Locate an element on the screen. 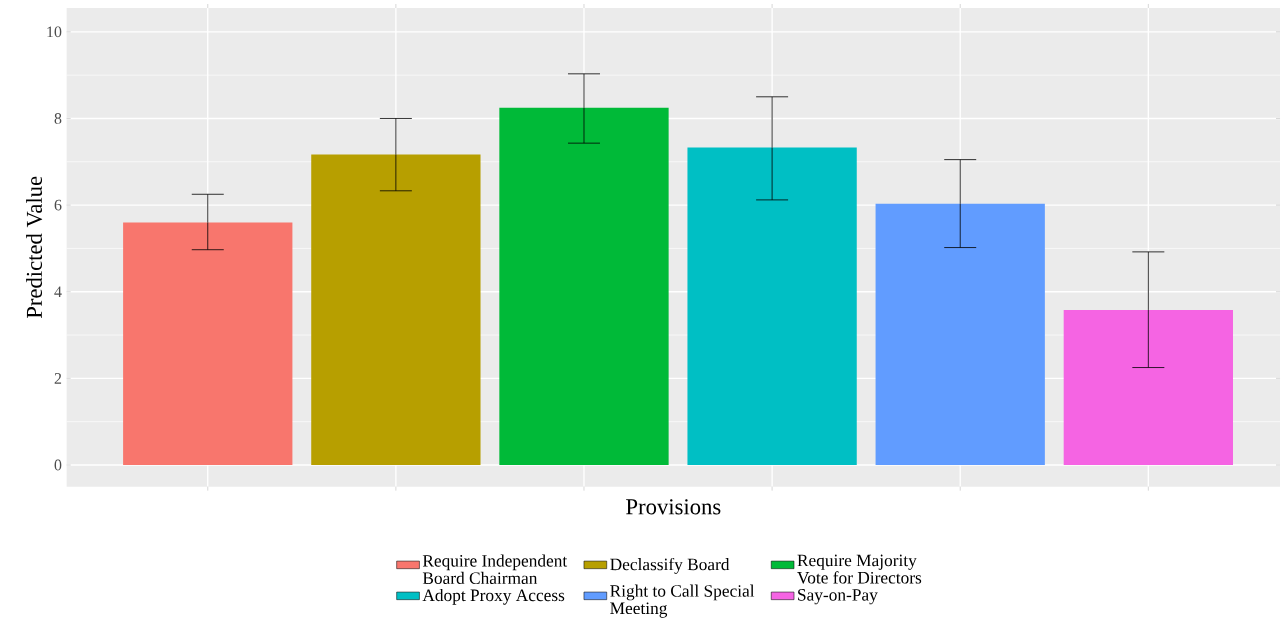 The width and height of the screenshot is (1288, 640). y-tick-label: 4 is located at coordinates (58, 291).